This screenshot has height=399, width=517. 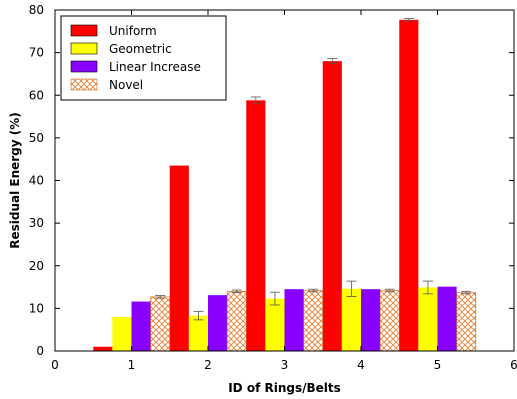 What do you see at coordinates (143, 58) in the screenshot?
I see `legend: Uniform Geometric Linear Increase Novel` at bounding box center [143, 58].